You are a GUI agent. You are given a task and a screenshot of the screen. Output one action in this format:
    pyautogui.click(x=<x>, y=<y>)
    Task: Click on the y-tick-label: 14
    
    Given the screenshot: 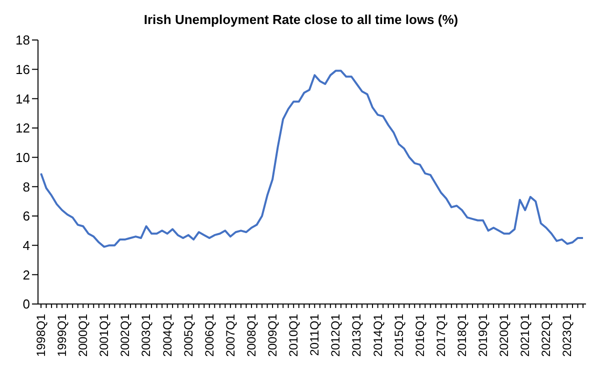 What is the action you would take?
    pyautogui.click(x=23, y=98)
    